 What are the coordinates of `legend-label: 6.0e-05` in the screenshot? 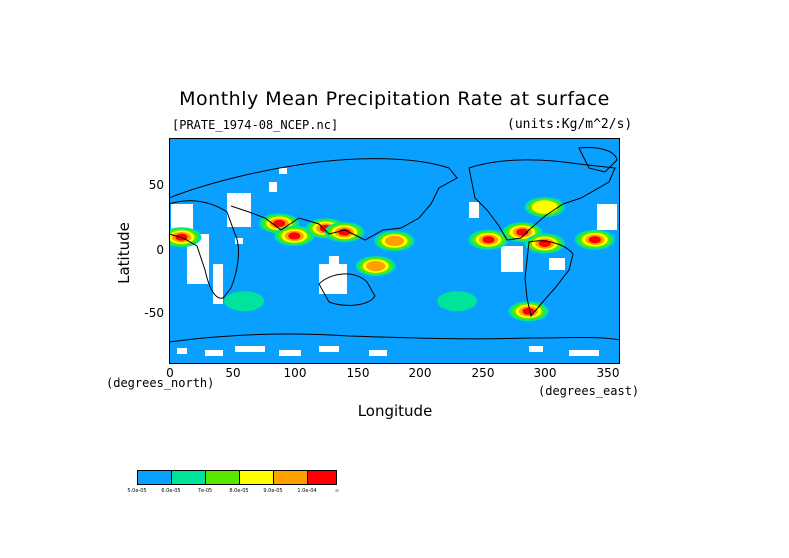 It's located at (171, 491).